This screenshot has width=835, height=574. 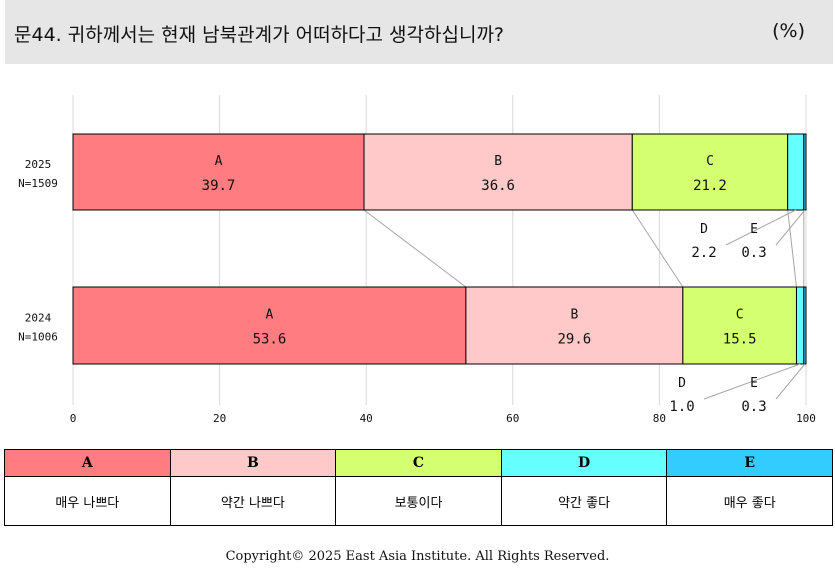 I want to click on legend-key-d: D, so click(x=584, y=463).